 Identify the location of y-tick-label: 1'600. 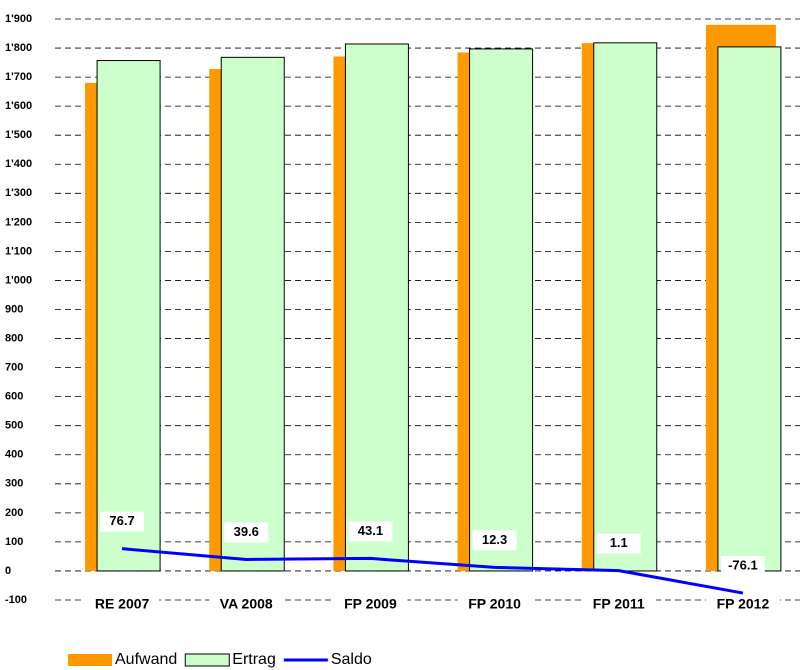
(18, 106).